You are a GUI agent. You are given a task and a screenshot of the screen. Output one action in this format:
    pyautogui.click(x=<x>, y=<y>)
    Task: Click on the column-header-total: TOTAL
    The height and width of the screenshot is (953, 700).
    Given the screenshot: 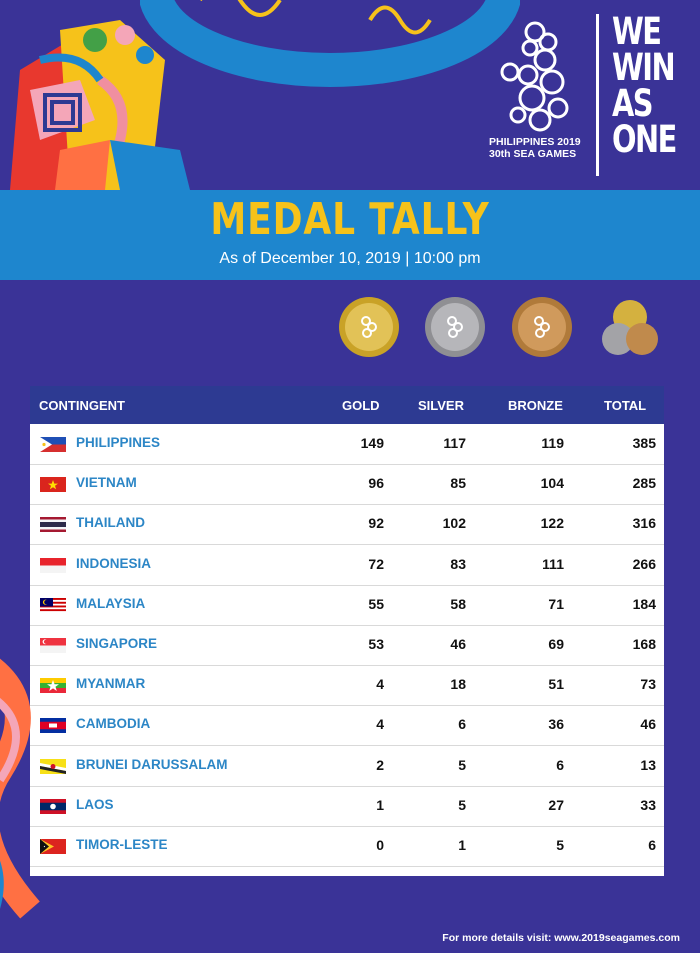 What is the action you would take?
    pyautogui.click(x=625, y=405)
    